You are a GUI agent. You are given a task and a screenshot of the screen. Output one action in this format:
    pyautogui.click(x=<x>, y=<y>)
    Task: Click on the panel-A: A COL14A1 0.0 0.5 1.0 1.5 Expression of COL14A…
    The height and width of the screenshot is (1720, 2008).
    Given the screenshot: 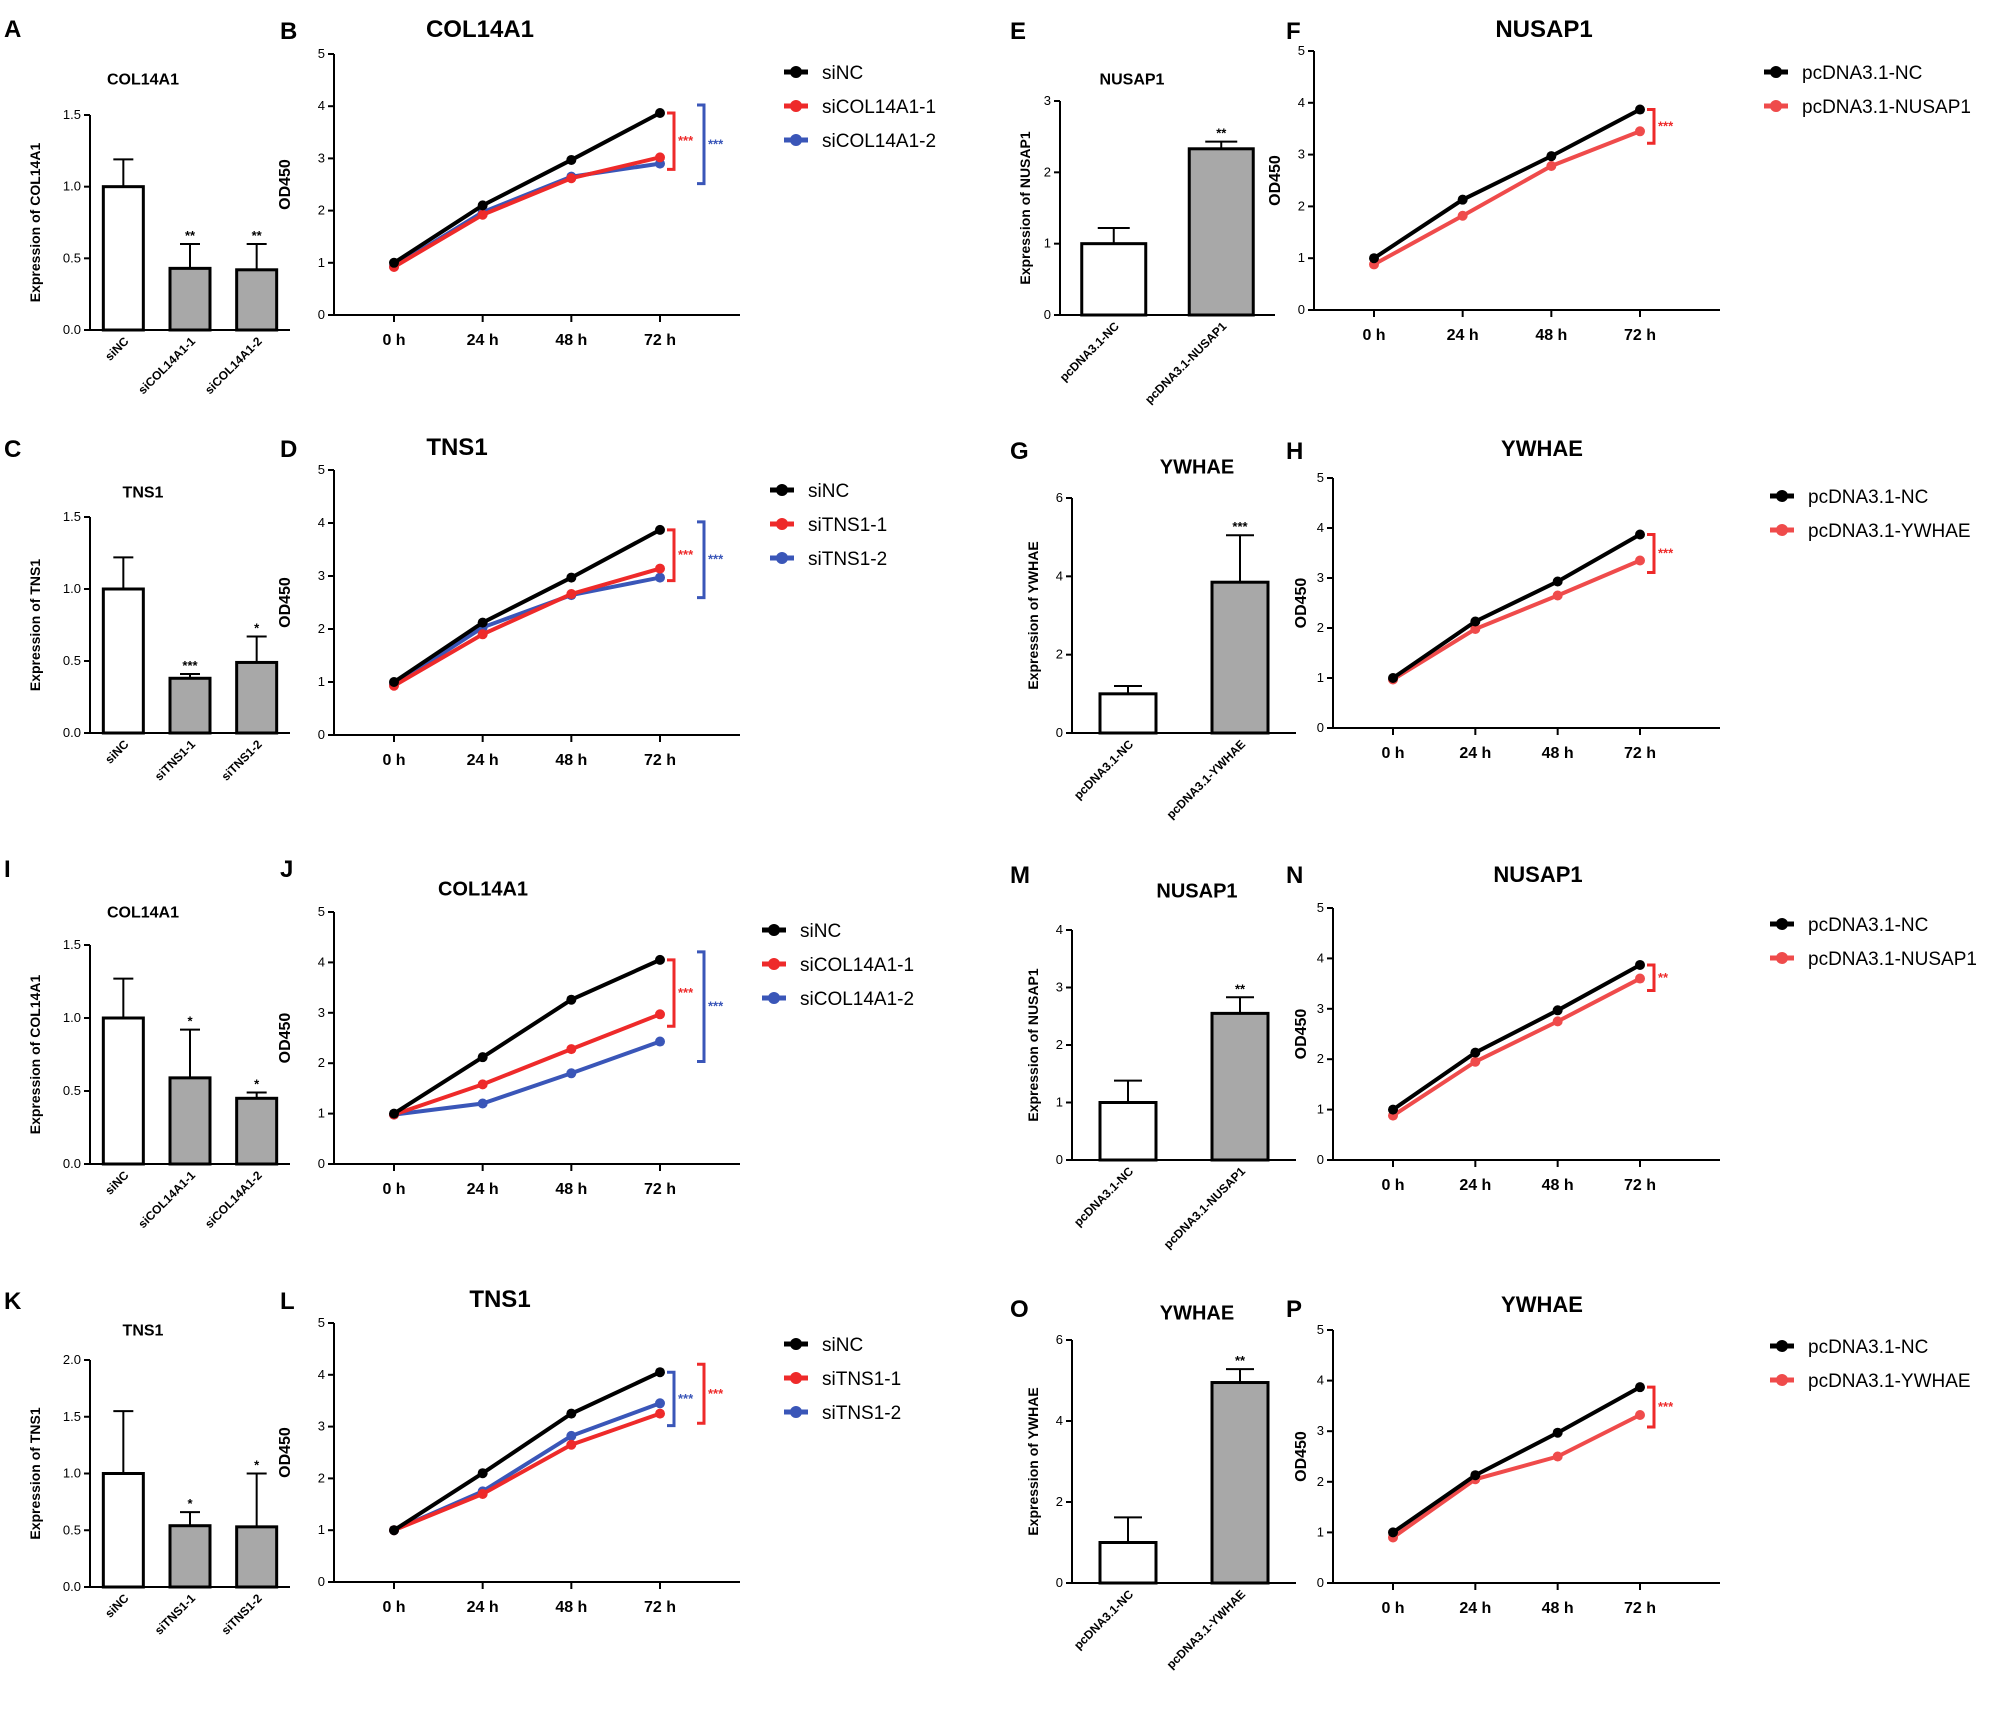 What is the action you would take?
    pyautogui.click(x=147, y=206)
    